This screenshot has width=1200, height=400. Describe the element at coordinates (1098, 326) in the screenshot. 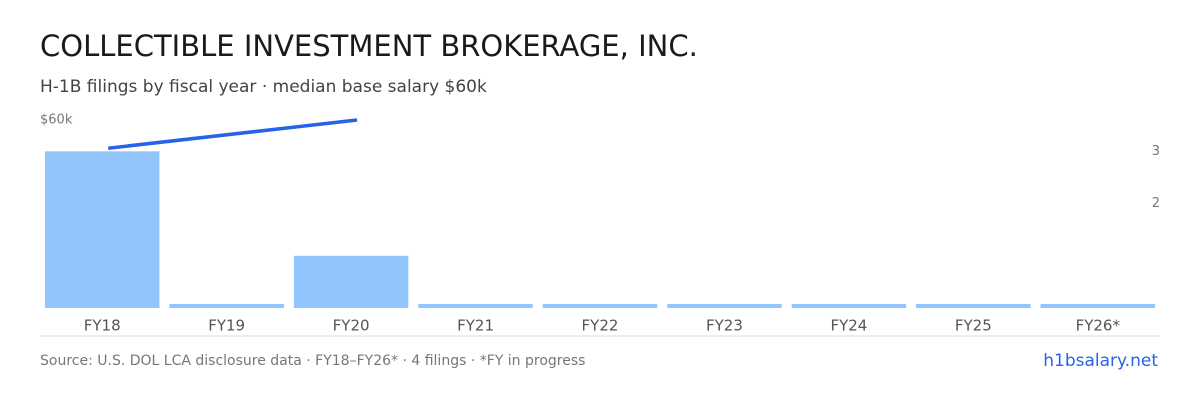

I see `x-tick-label: FY26*` at that location.